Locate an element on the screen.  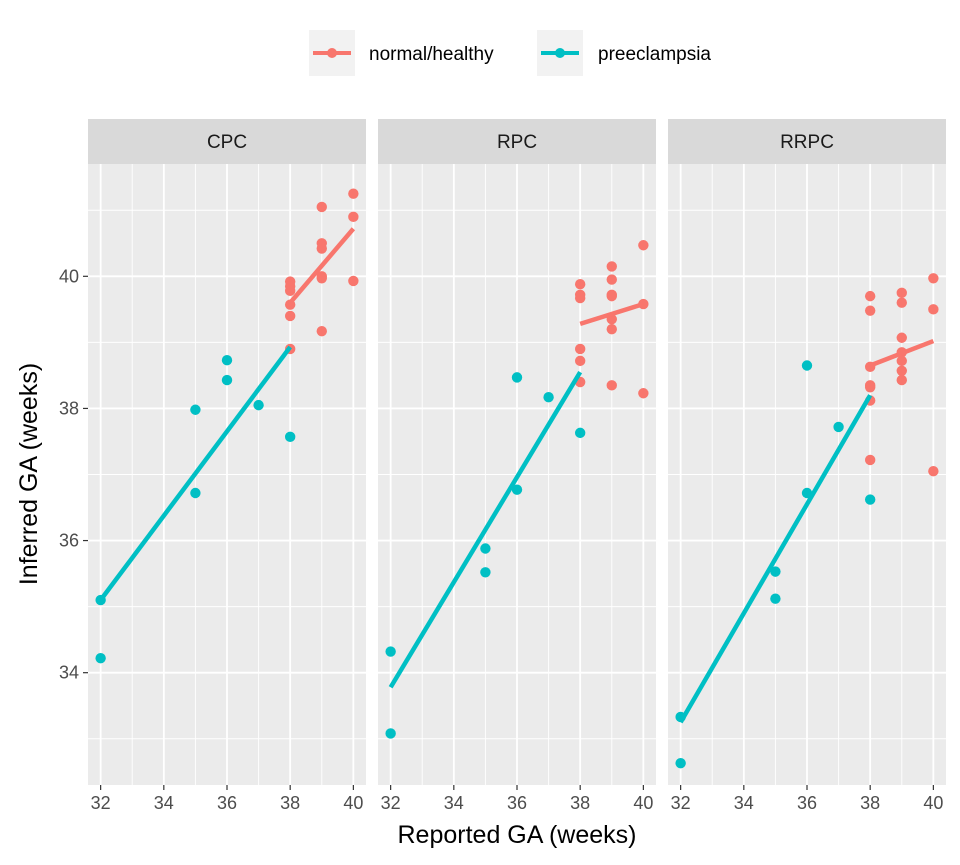
legend-label-preeclampsia: preeclampsia is located at coordinates (654, 54).